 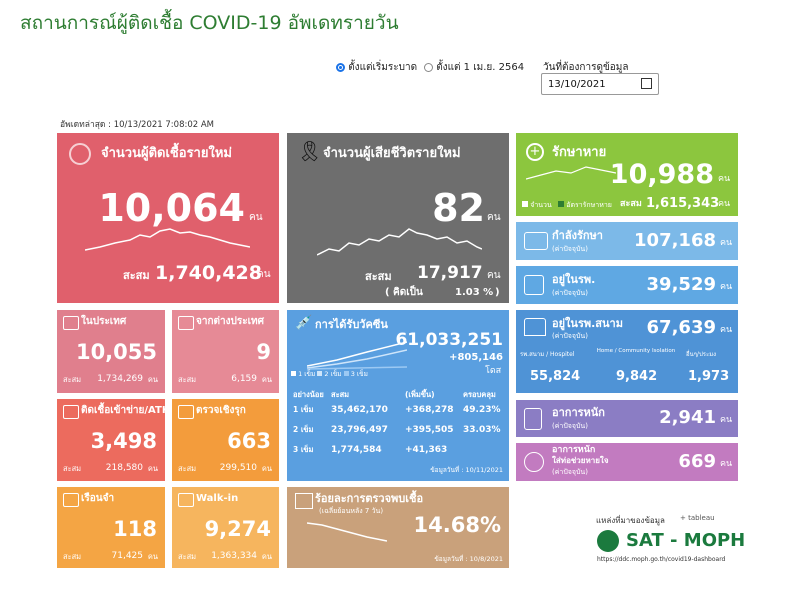 What do you see at coordinates (586, 67) in the screenshot?
I see `date-label: วันที่ต้องการดูข้อมูล` at bounding box center [586, 67].